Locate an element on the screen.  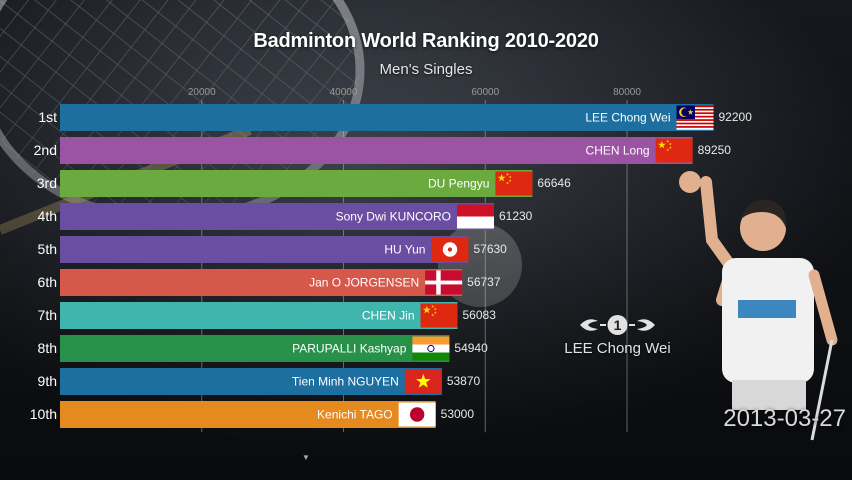
x-tick-label: 60000 is located at coordinates (485, 92).